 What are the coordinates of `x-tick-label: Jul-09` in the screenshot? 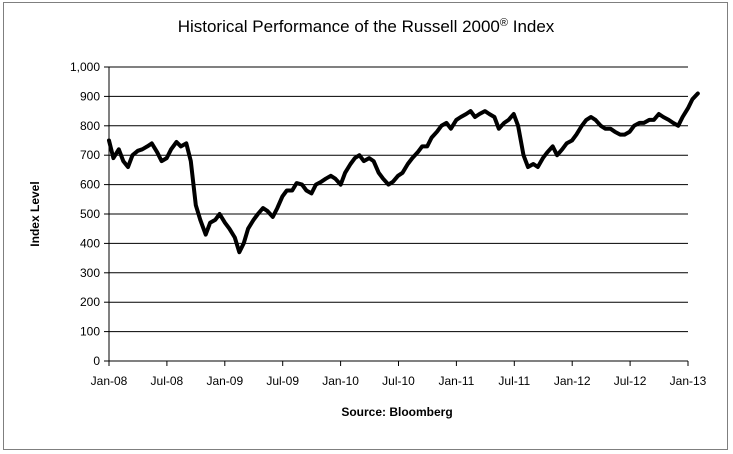 It's located at (282, 381).